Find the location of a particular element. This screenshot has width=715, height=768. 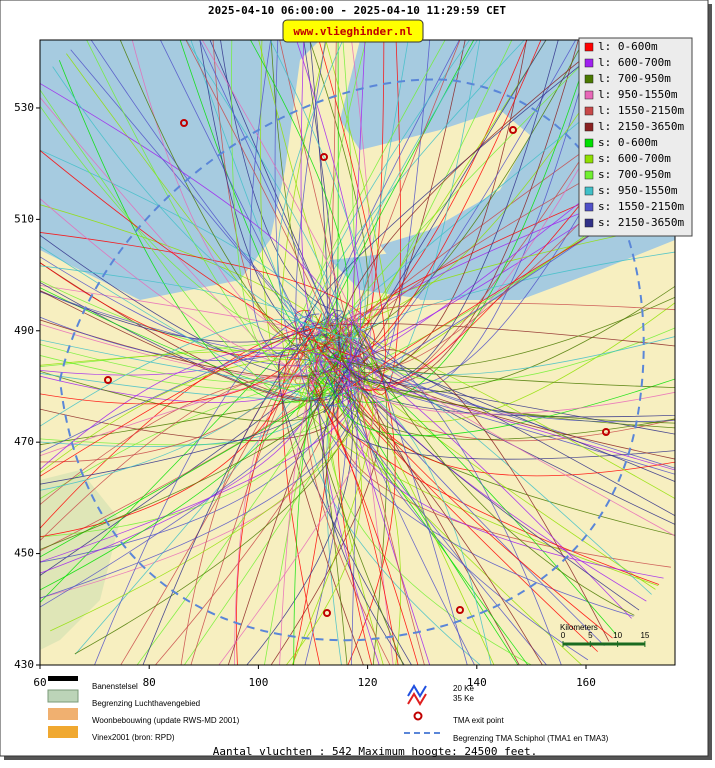

scale-label: 5 is located at coordinates (590, 635).